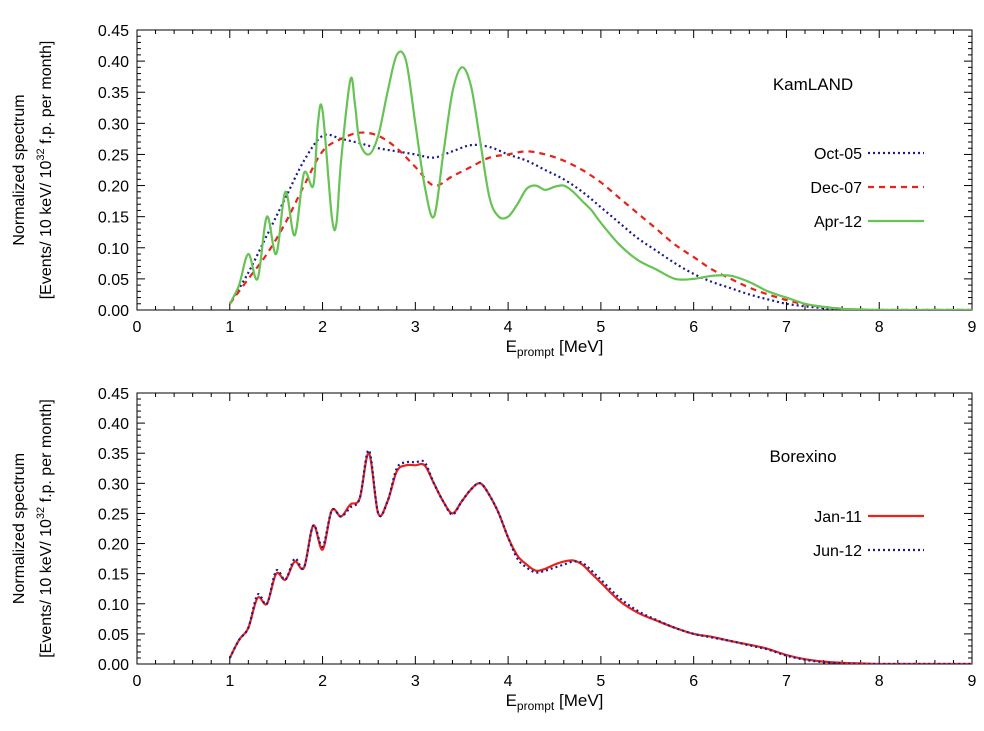 This screenshot has width=984, height=731. Describe the element at coordinates (879, 681) in the screenshot. I see `panel-2-xtick-label: 8` at that location.